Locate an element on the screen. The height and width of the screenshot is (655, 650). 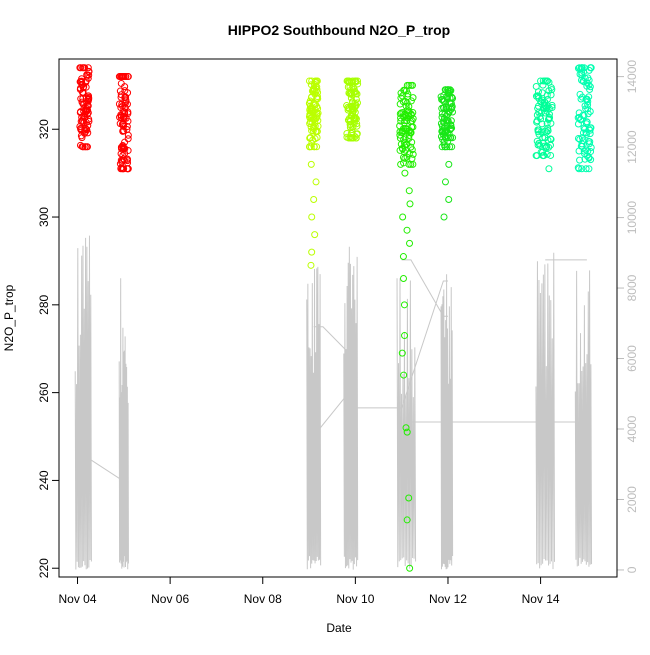
x-tick-label: Nov 04 is located at coordinates (78, 599).